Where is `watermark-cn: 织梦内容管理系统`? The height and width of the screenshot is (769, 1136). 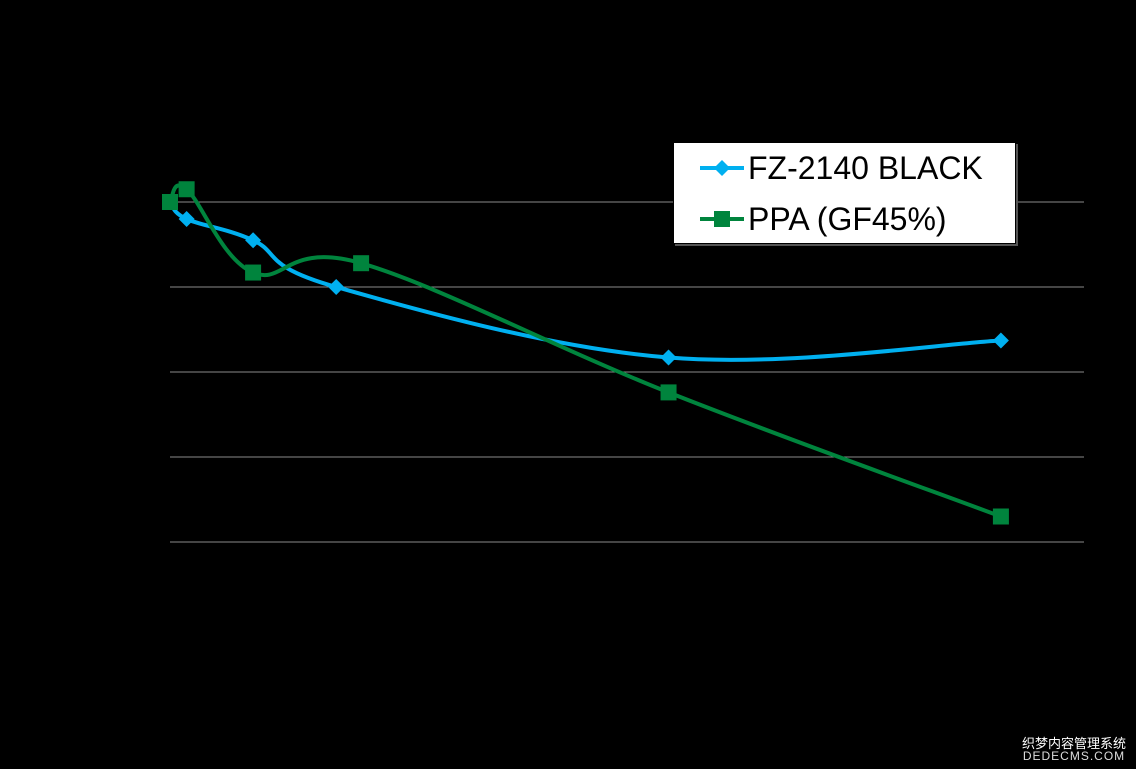 watermark-cn: 织梦内容管理系统 is located at coordinates (1073, 743).